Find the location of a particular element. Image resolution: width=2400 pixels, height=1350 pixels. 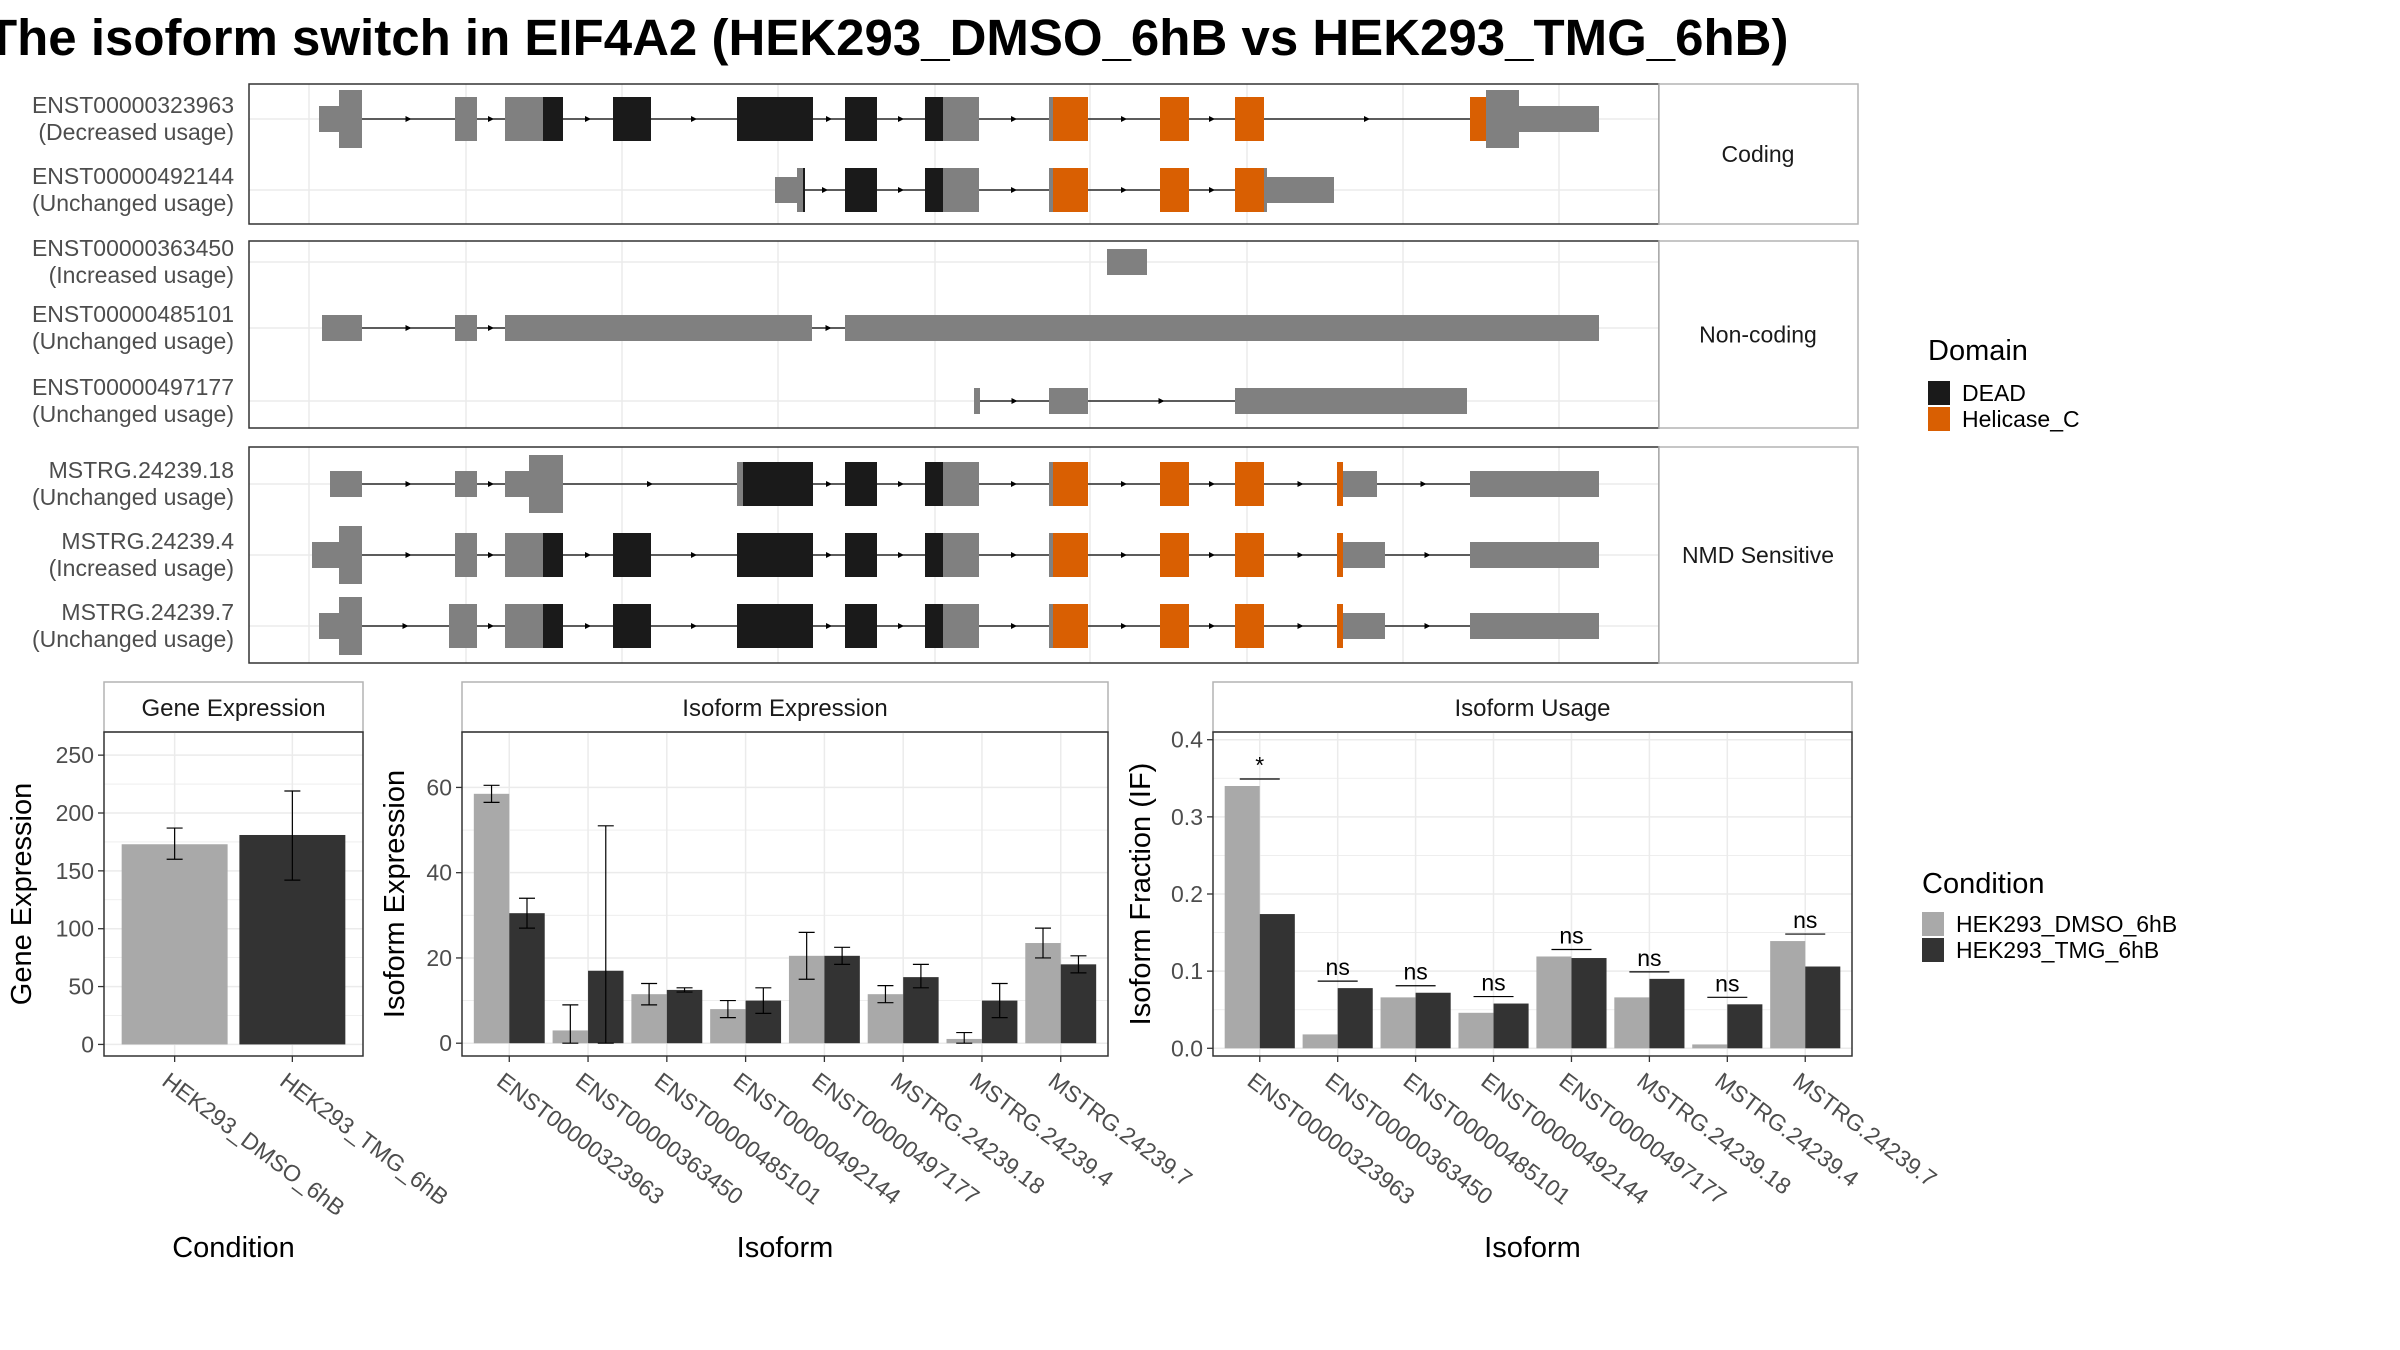

legend-label: HEK293_DMSO_6hB is located at coordinates (2066, 924).